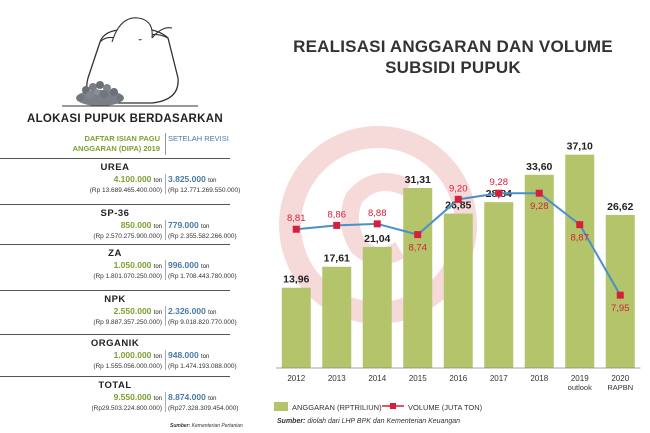 This screenshot has height=433, width=650. Describe the element at coordinates (291, 421) in the screenshot. I see `chart-source-label: Sumber:` at that location.